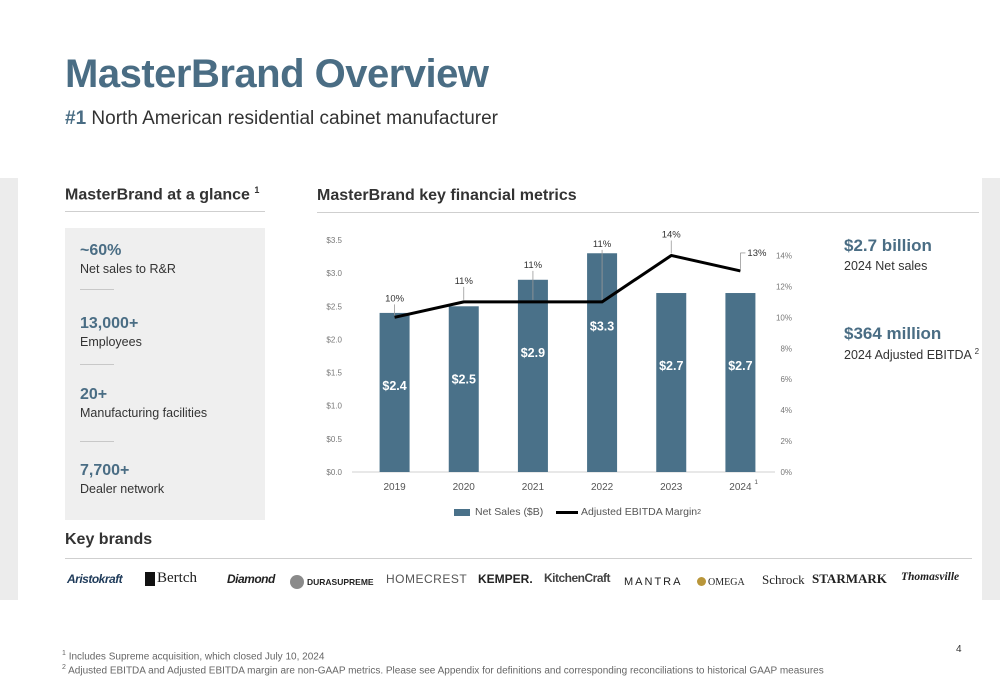 This screenshot has height=685, width=1000. What do you see at coordinates (930, 577) in the screenshot?
I see `brand-logo-thomasville: Thomasville` at bounding box center [930, 577].